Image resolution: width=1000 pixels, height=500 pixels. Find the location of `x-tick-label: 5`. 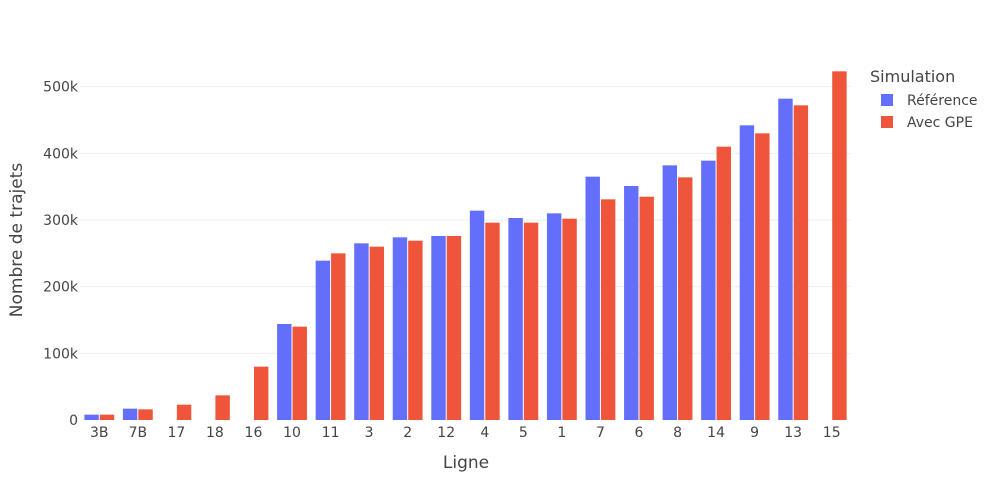

x-tick-label: 5 is located at coordinates (523, 433).